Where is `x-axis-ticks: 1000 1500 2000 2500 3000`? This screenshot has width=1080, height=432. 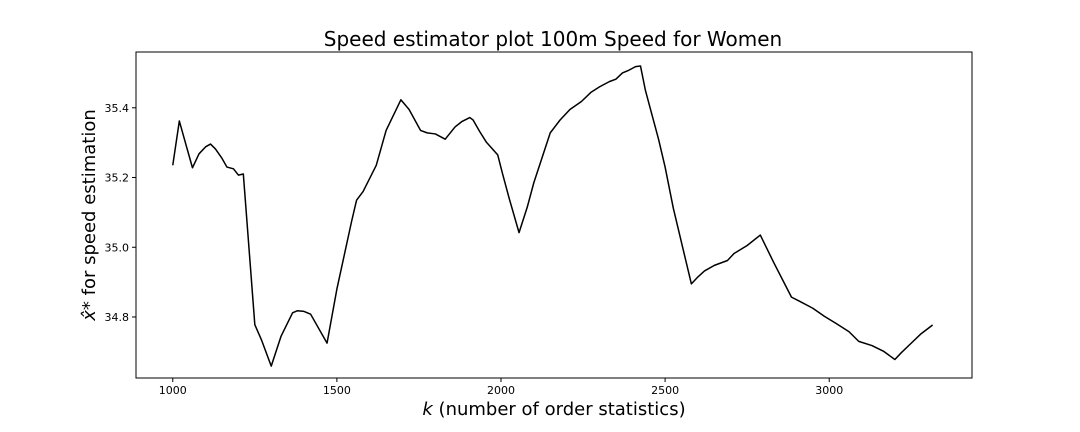 x-axis-ticks: 1000 1500 2000 2500 3000 is located at coordinates (501, 387).